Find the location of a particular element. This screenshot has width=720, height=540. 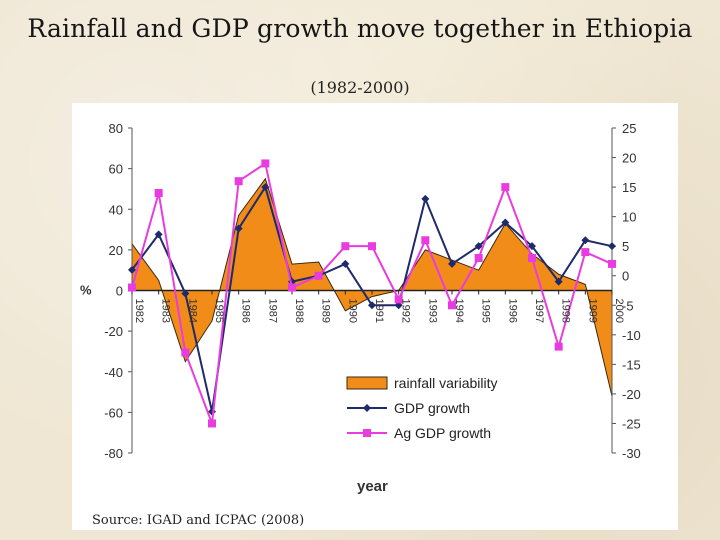

x-axis-year-label: 1988 is located at coordinates (299, 311).